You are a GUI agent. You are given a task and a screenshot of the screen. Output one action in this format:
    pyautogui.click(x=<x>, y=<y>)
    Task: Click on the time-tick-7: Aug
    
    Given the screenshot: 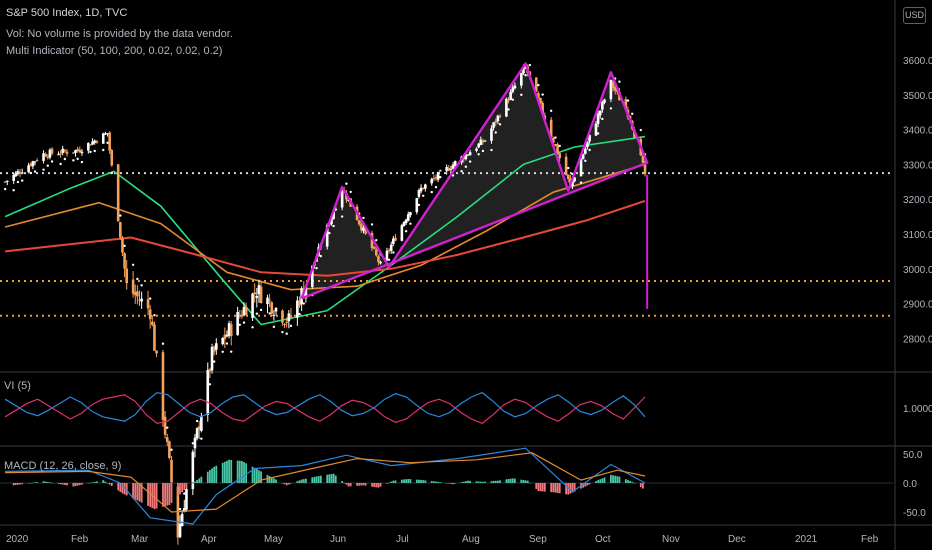 What is the action you would take?
    pyautogui.click(x=471, y=539)
    